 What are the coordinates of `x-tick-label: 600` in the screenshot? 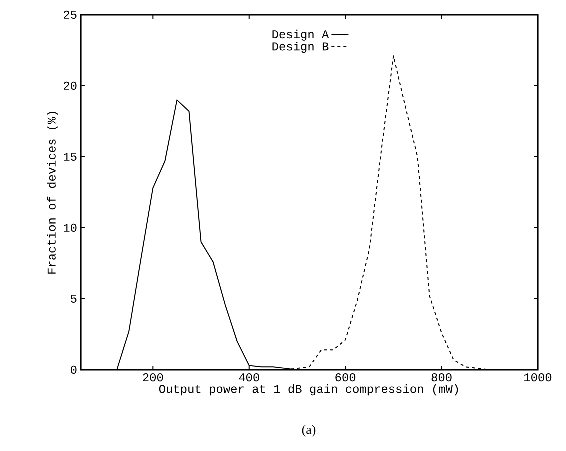 It's located at (346, 378).